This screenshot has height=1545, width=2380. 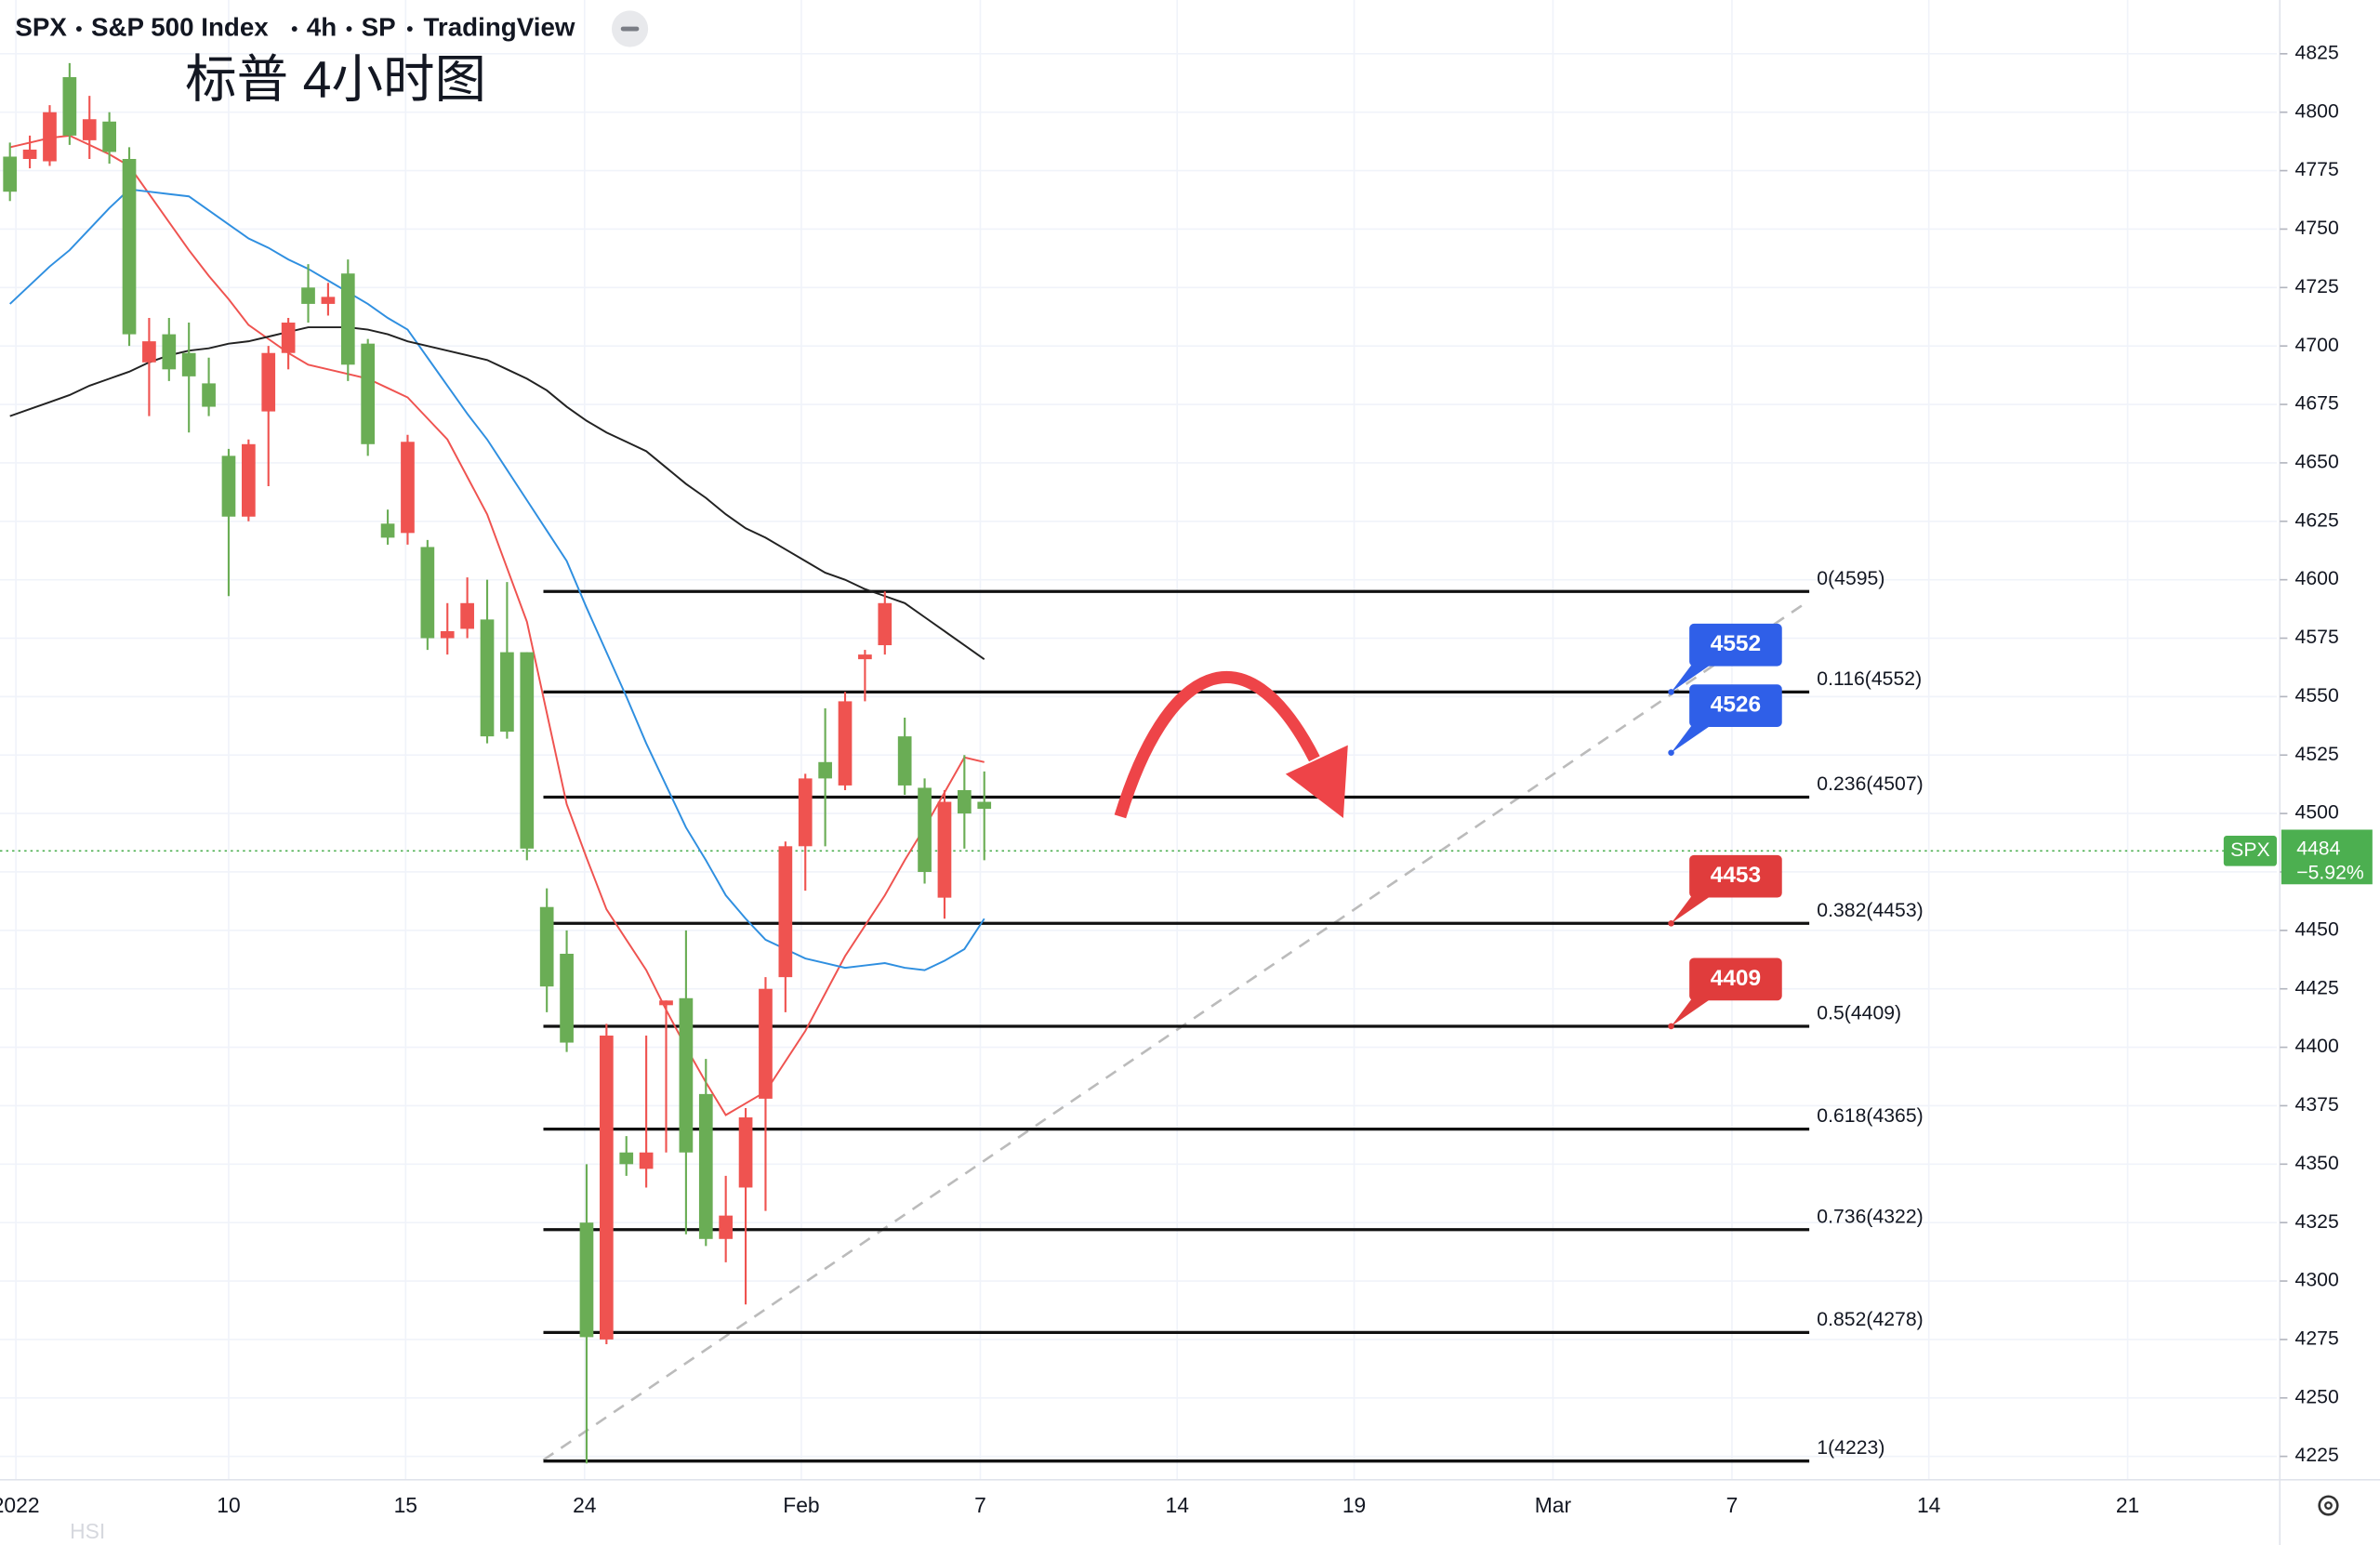 What do you see at coordinates (2317, 1105) in the screenshot?
I see `y-tick-label: 4375` at bounding box center [2317, 1105].